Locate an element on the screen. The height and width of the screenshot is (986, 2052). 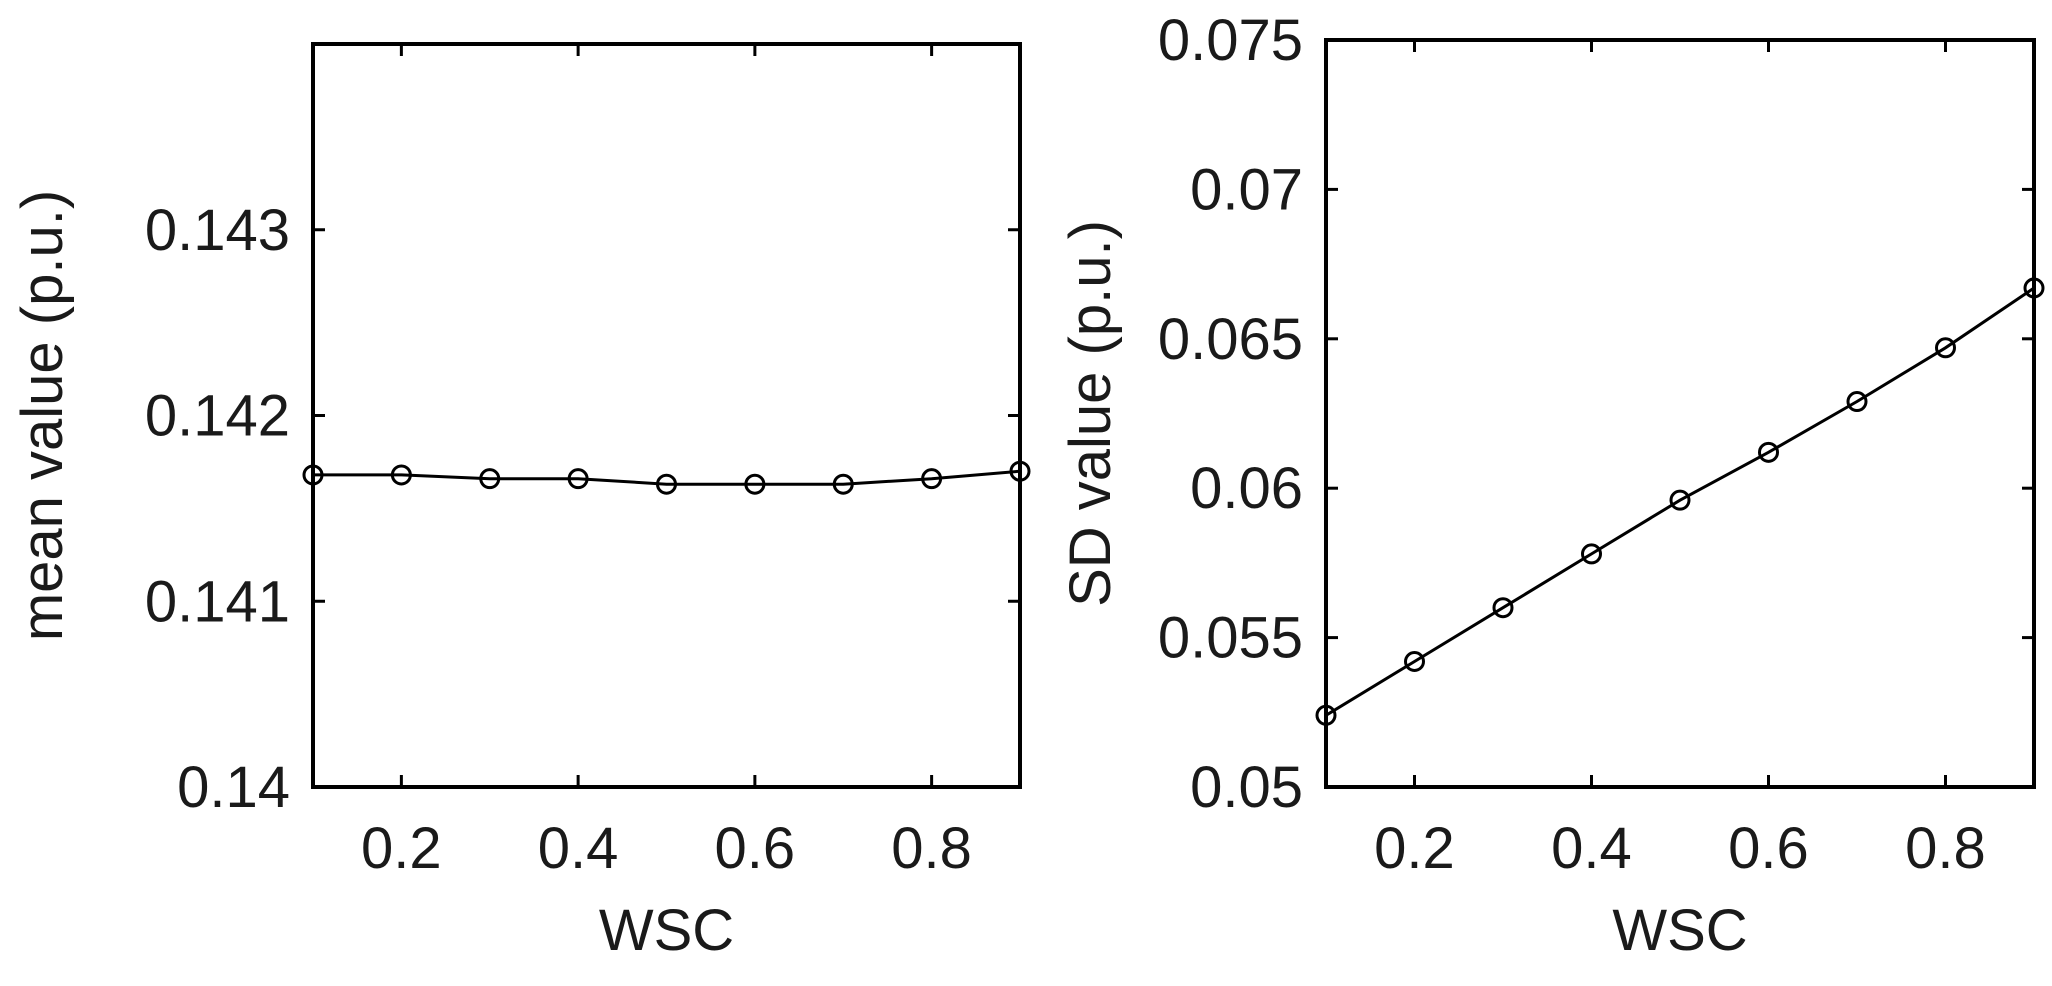
y-tick-label: 0.143 is located at coordinates (217, 230).